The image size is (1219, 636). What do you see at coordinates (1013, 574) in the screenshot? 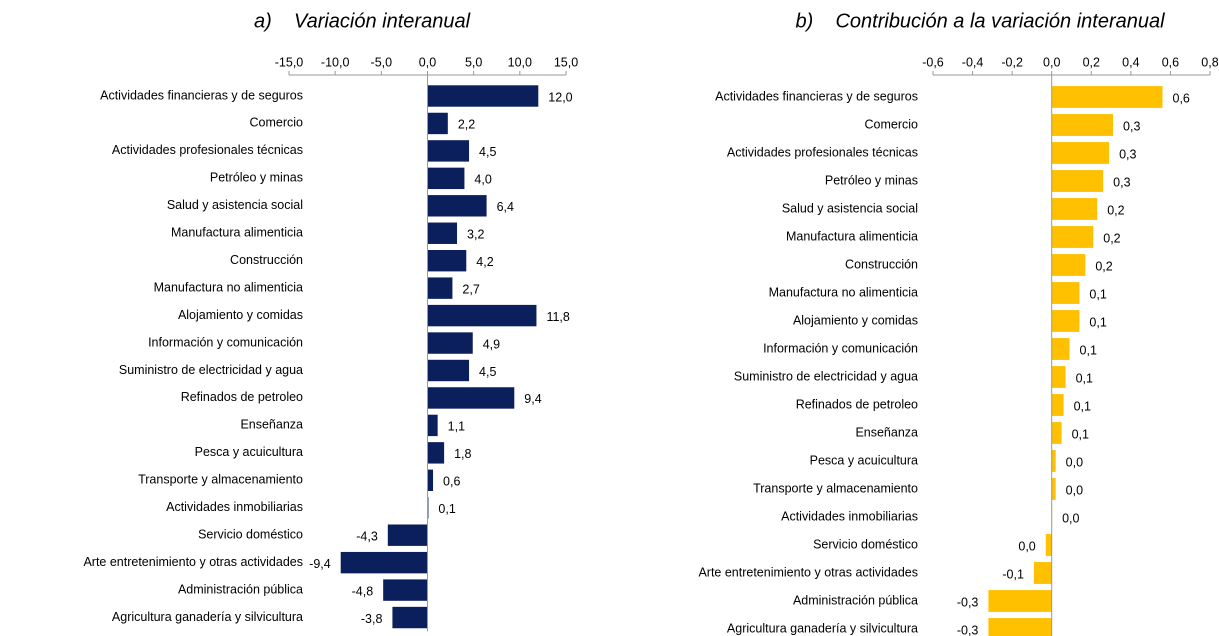
I see `data-label: -0,1` at bounding box center [1013, 574].